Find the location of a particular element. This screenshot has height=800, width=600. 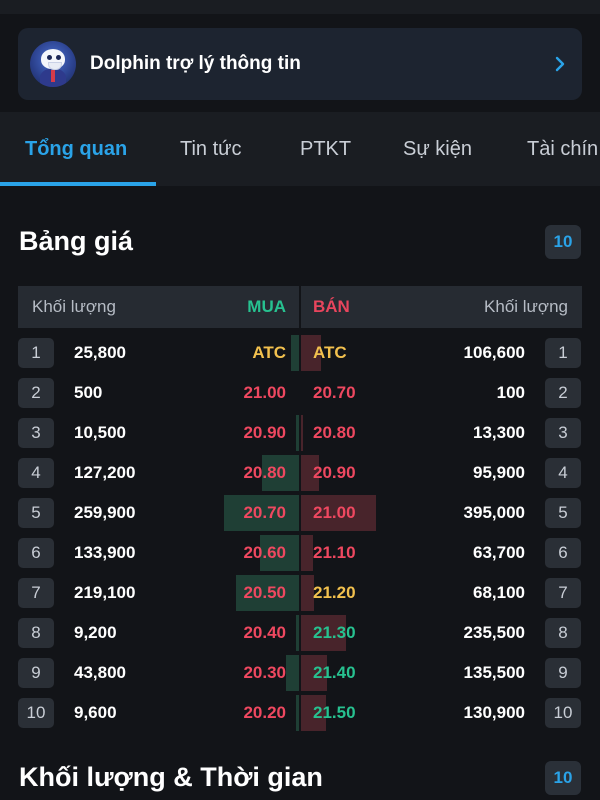

row-index-buy: 5 is located at coordinates (36, 513).